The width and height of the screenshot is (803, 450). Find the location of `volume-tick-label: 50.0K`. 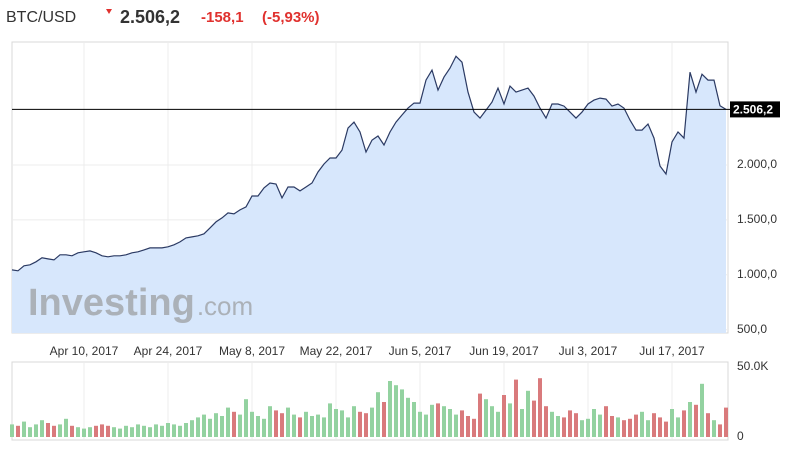

volume-tick-label: 50.0K is located at coordinates (752, 366).